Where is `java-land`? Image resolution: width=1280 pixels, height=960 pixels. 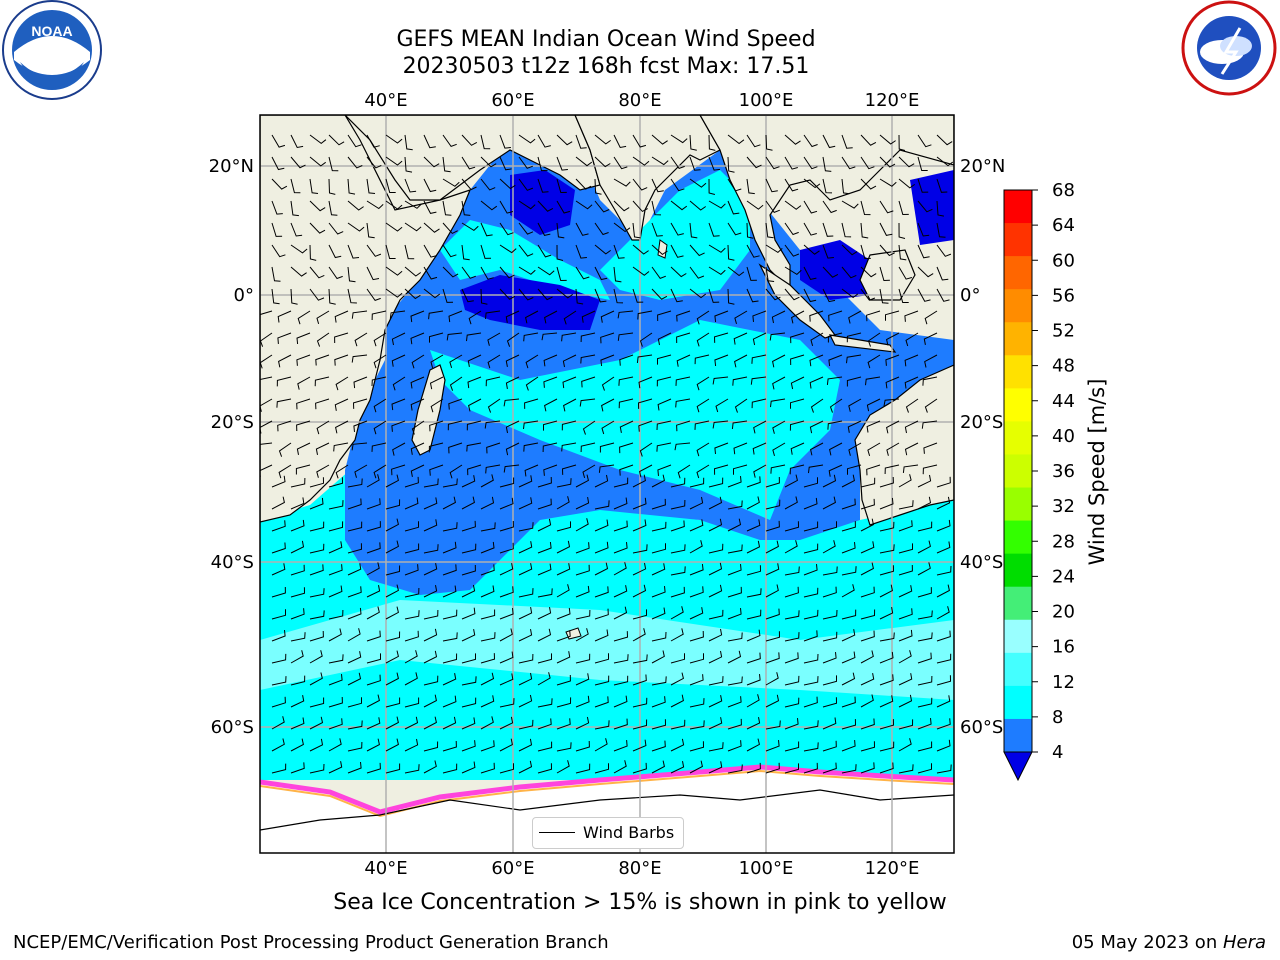 java-land is located at coordinates (862, 343).